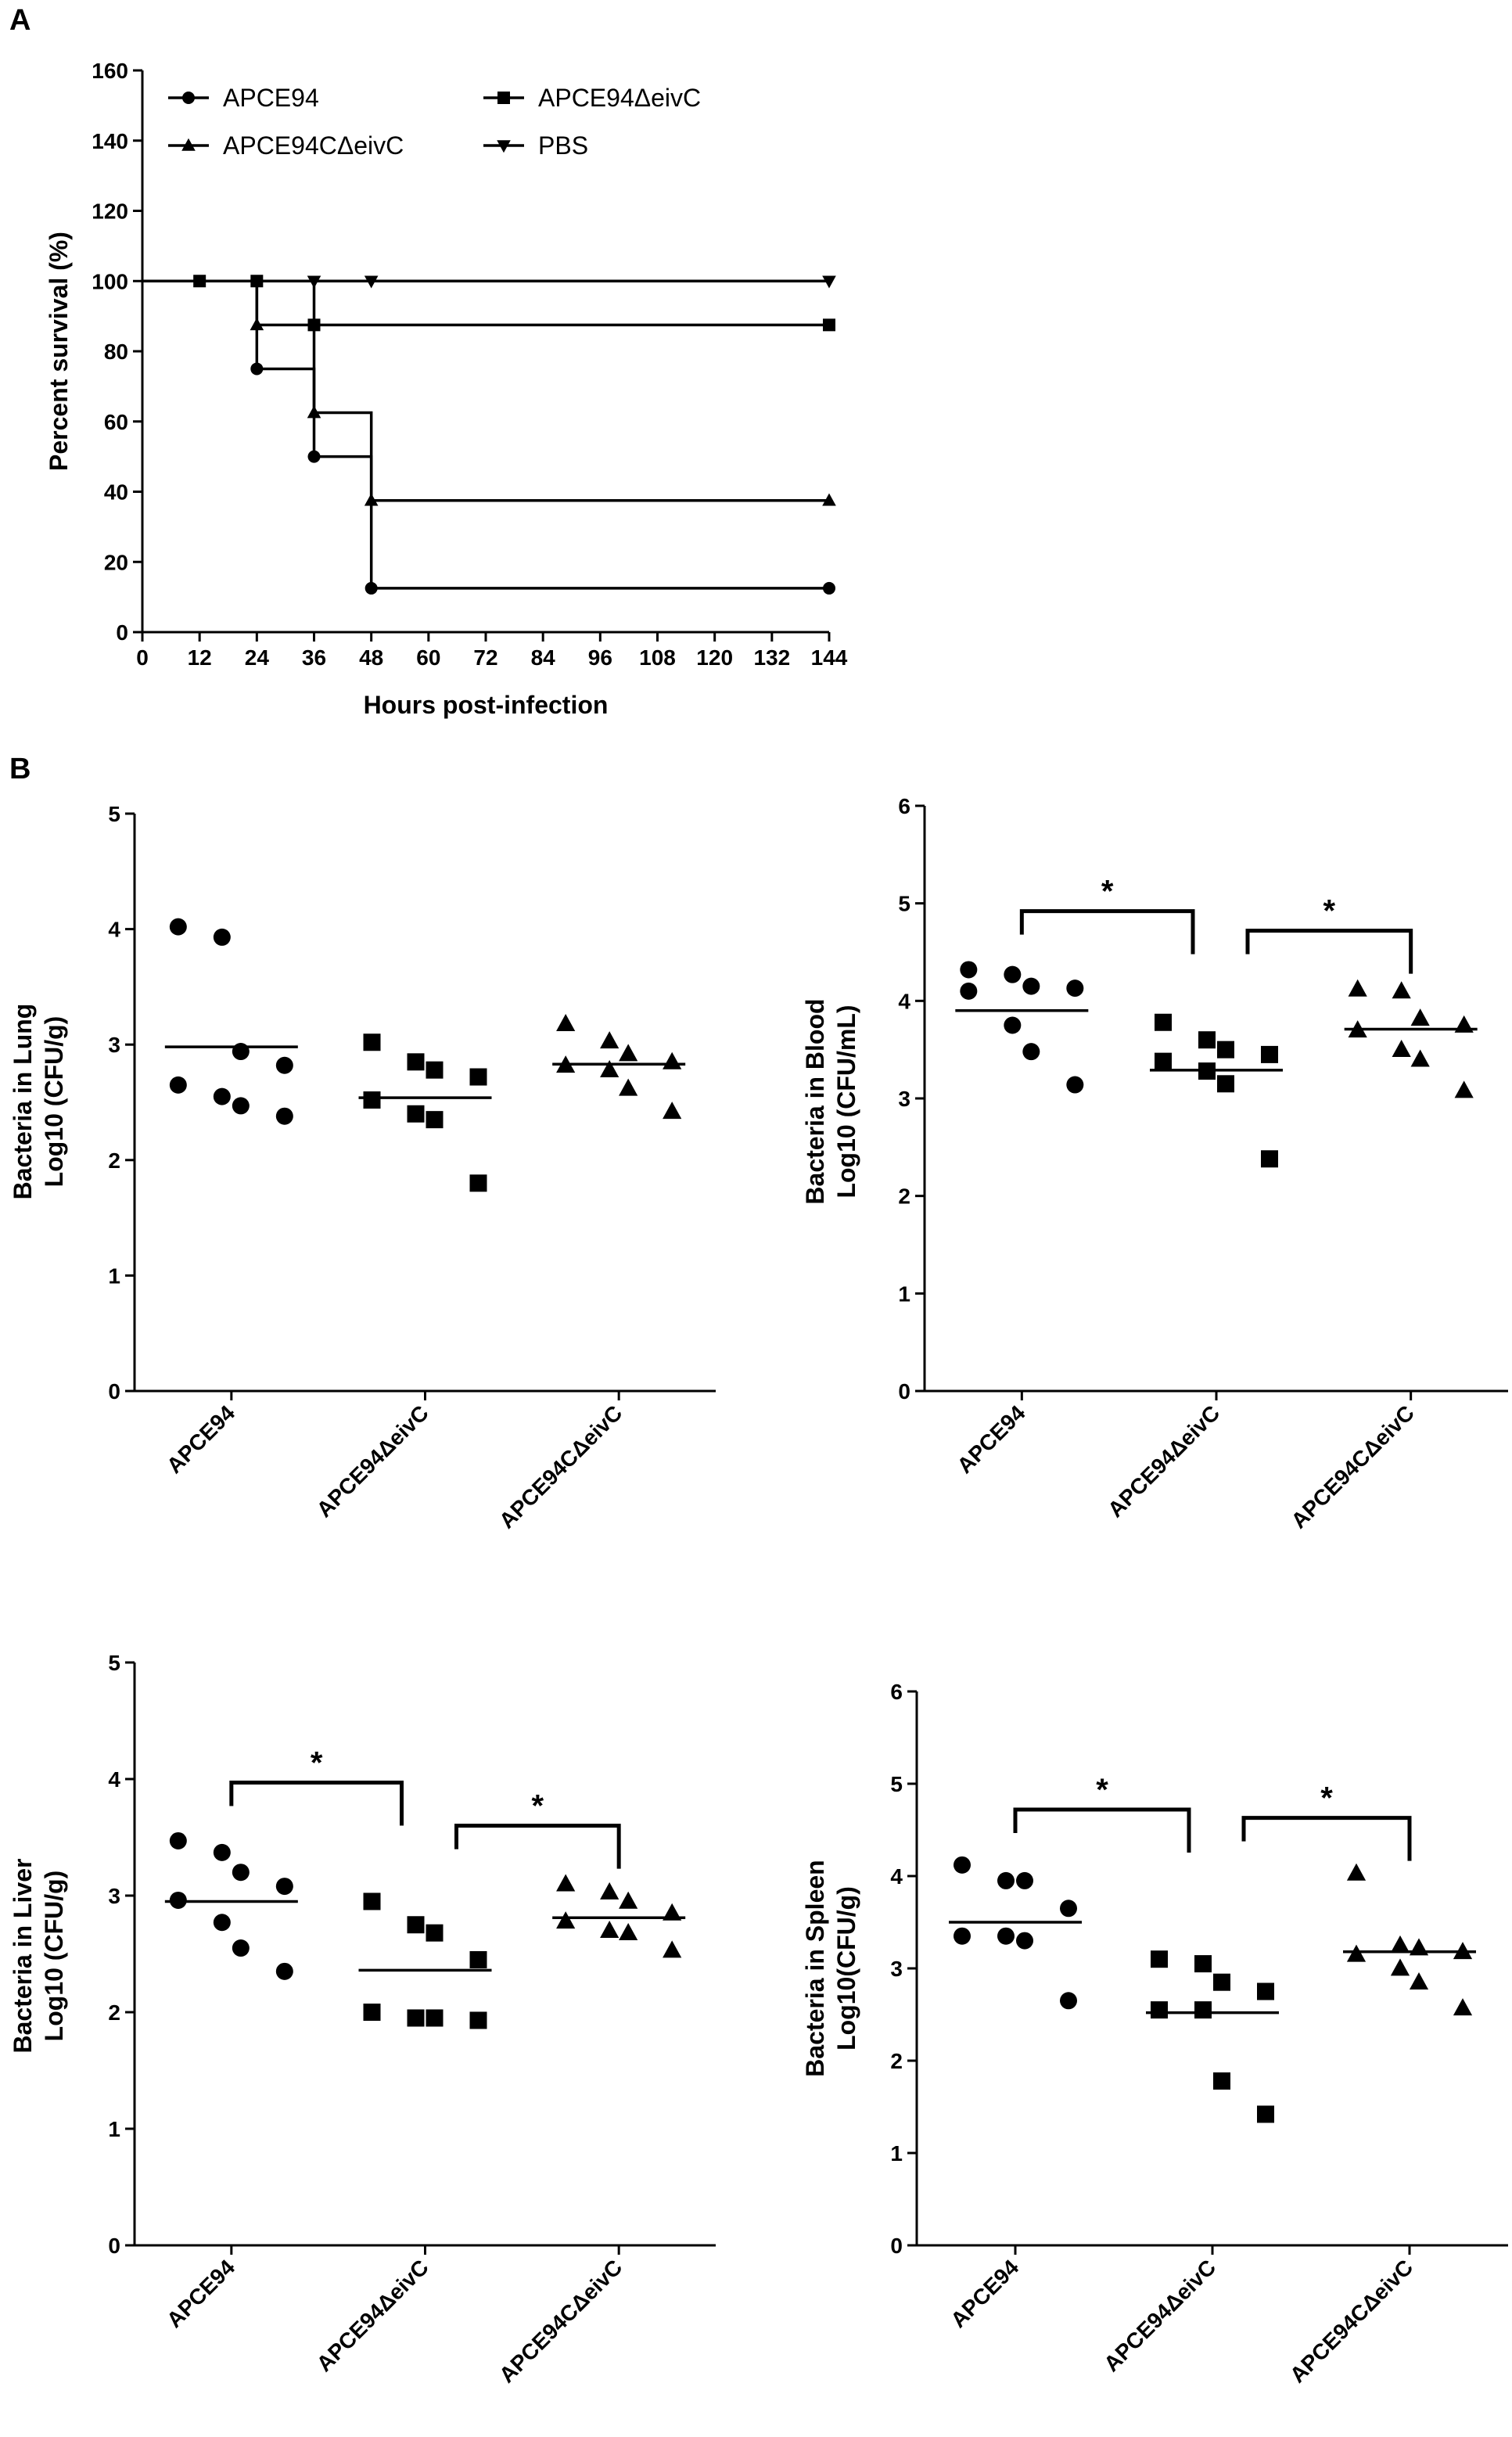 This screenshot has width=1512, height=2437. Describe the element at coordinates (314, 657) in the screenshot. I see `x-tick-label: 36` at that location.